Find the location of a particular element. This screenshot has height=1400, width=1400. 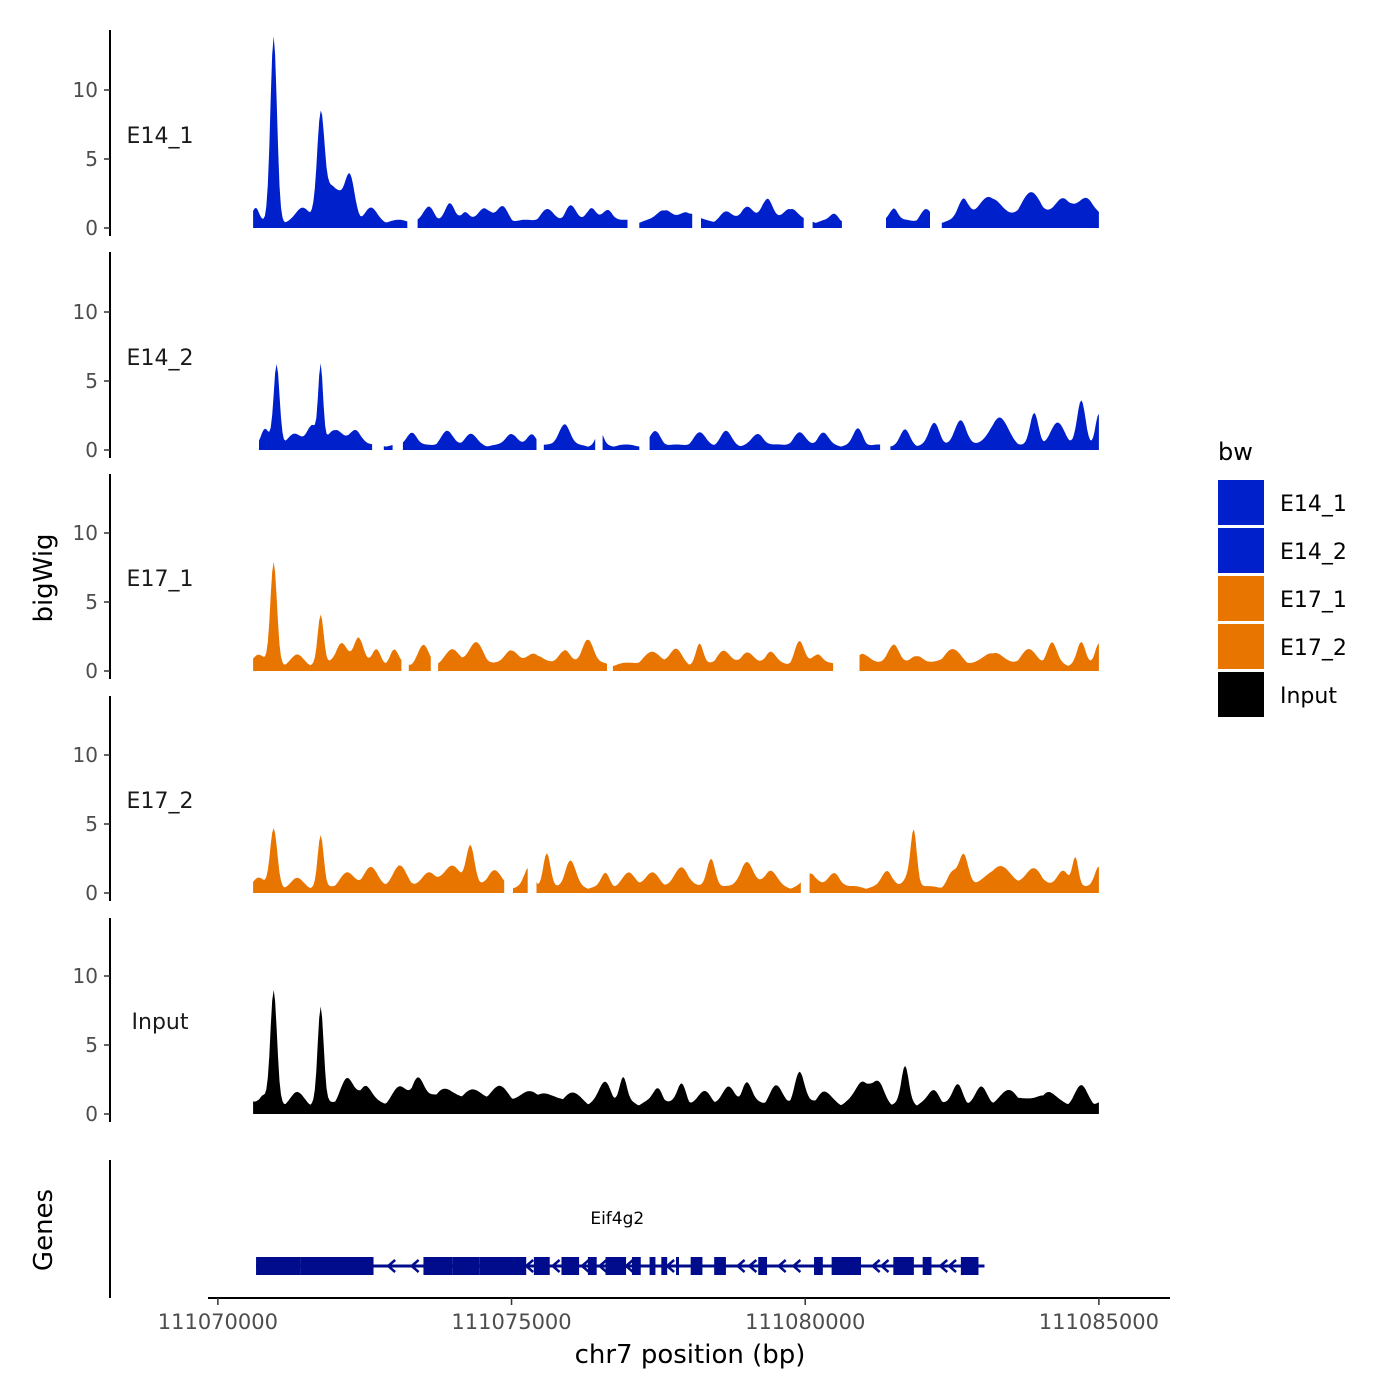

legend-label: E17_2 is located at coordinates (1313, 648).